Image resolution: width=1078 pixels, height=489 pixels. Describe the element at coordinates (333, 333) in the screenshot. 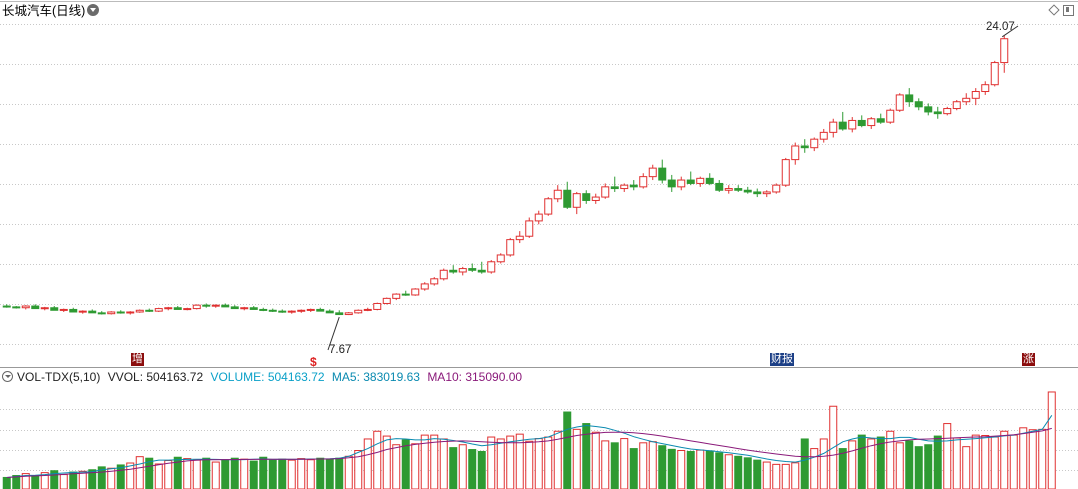

I see `low-arrow` at that location.